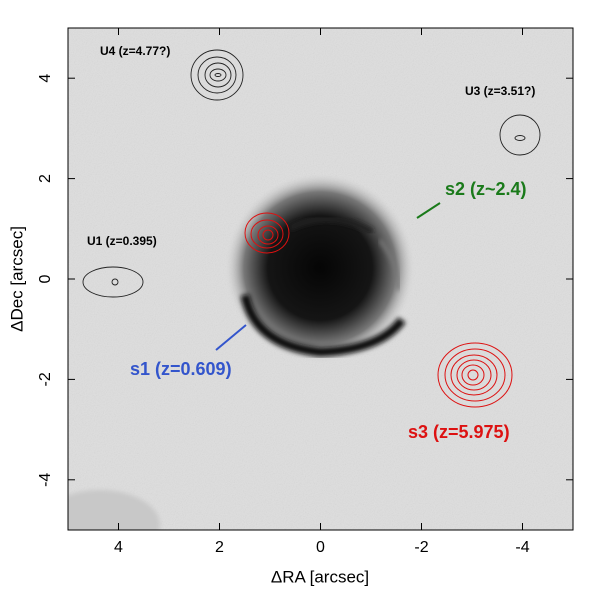 This screenshot has width=600, height=605. Describe the element at coordinates (122, 241) in the screenshot. I see `annotation: U1 (z=0.395)` at that location.